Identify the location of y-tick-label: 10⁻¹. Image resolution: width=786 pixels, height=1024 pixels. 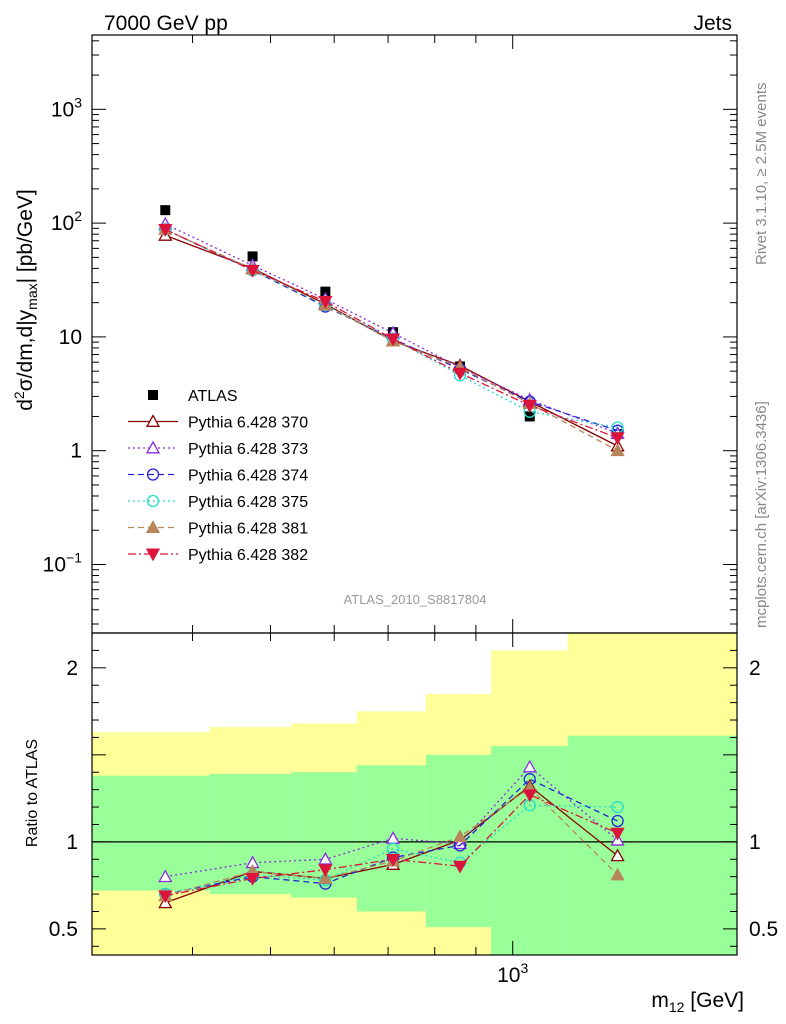
(63, 562).